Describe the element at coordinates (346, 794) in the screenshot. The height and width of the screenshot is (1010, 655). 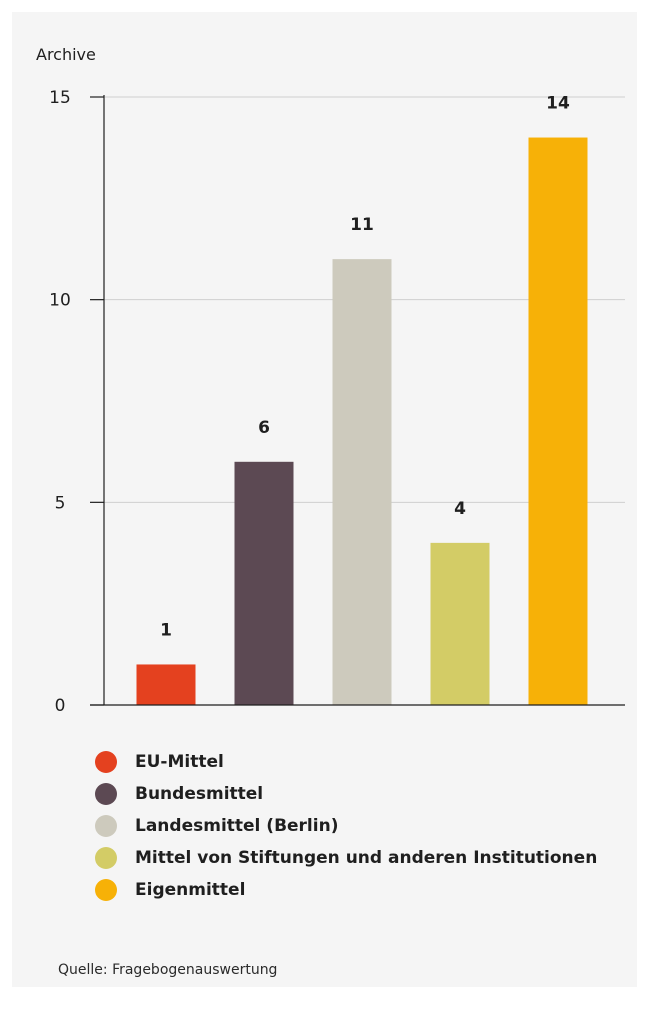
I see `legend-item: Bundesmittel` at that location.